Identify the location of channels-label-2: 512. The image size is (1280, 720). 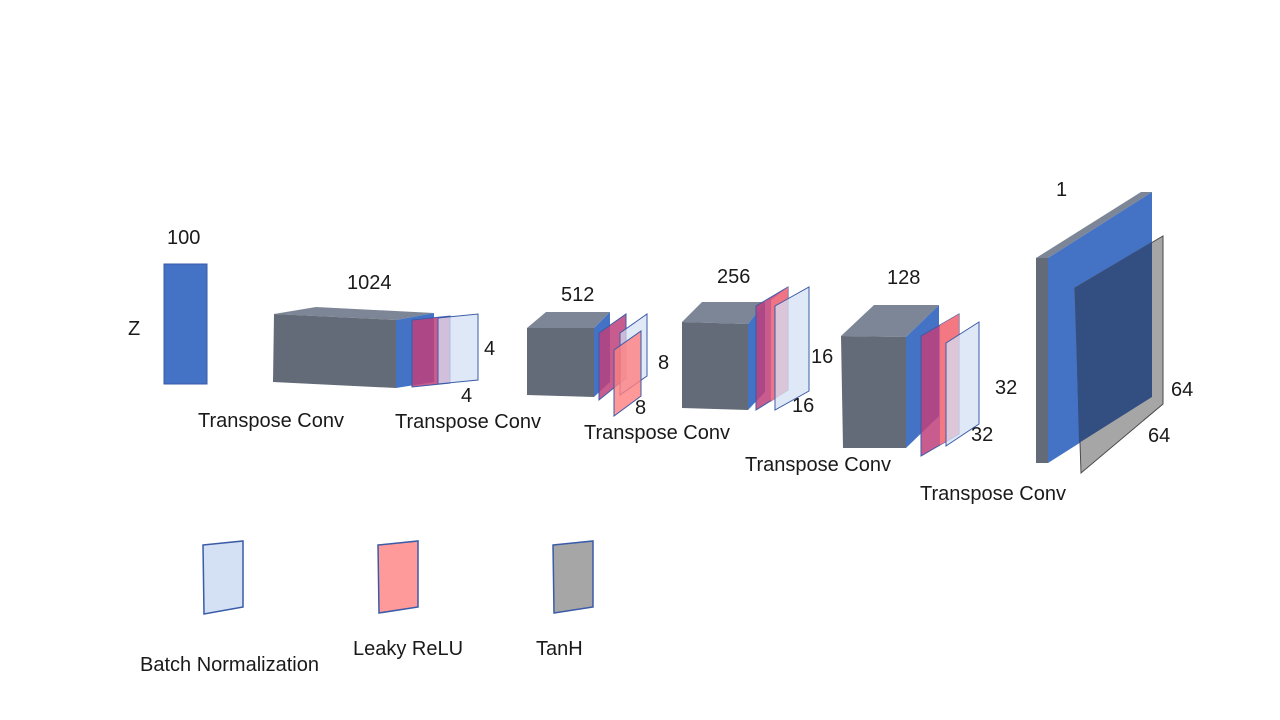
(577, 295).